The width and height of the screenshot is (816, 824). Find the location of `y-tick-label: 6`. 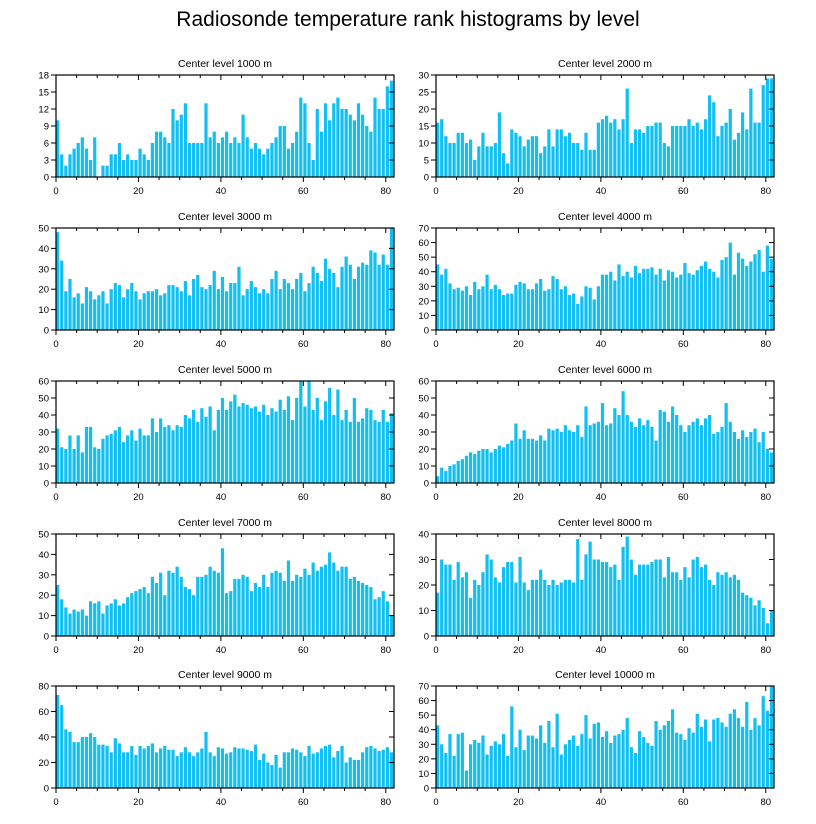

y-tick-label: 6 is located at coordinates (46, 144).